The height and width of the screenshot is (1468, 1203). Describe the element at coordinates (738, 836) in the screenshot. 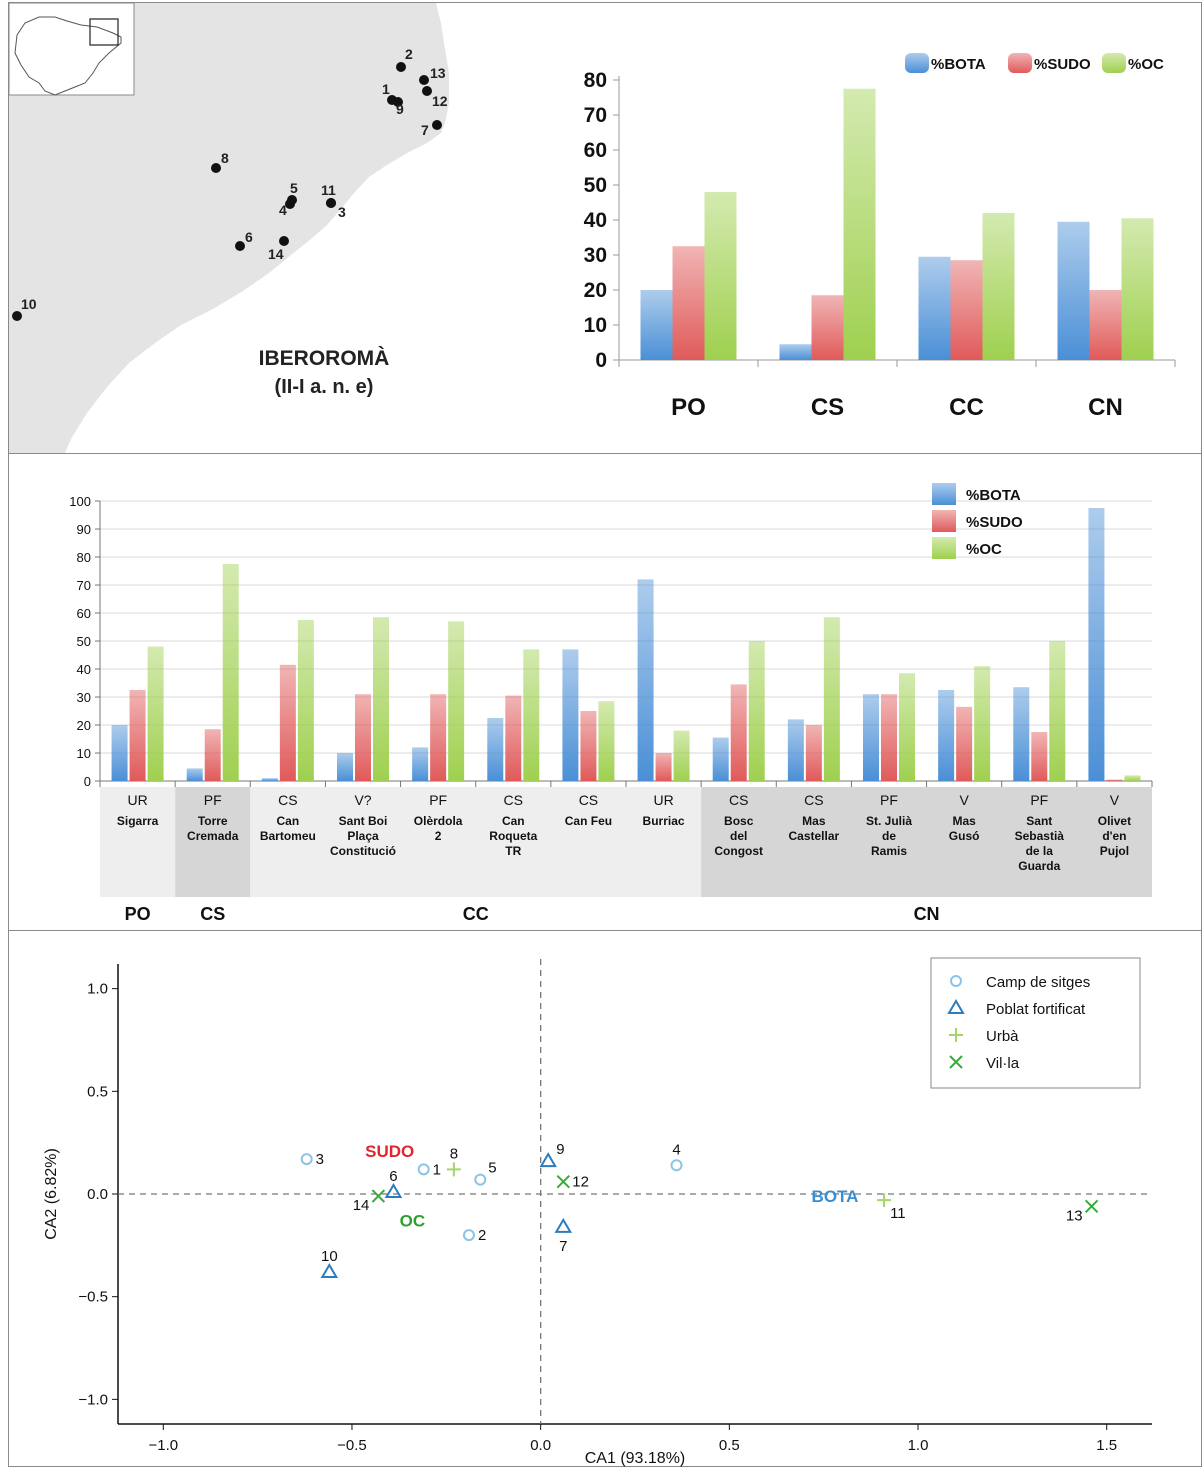

I see `site-name-label: del` at that location.